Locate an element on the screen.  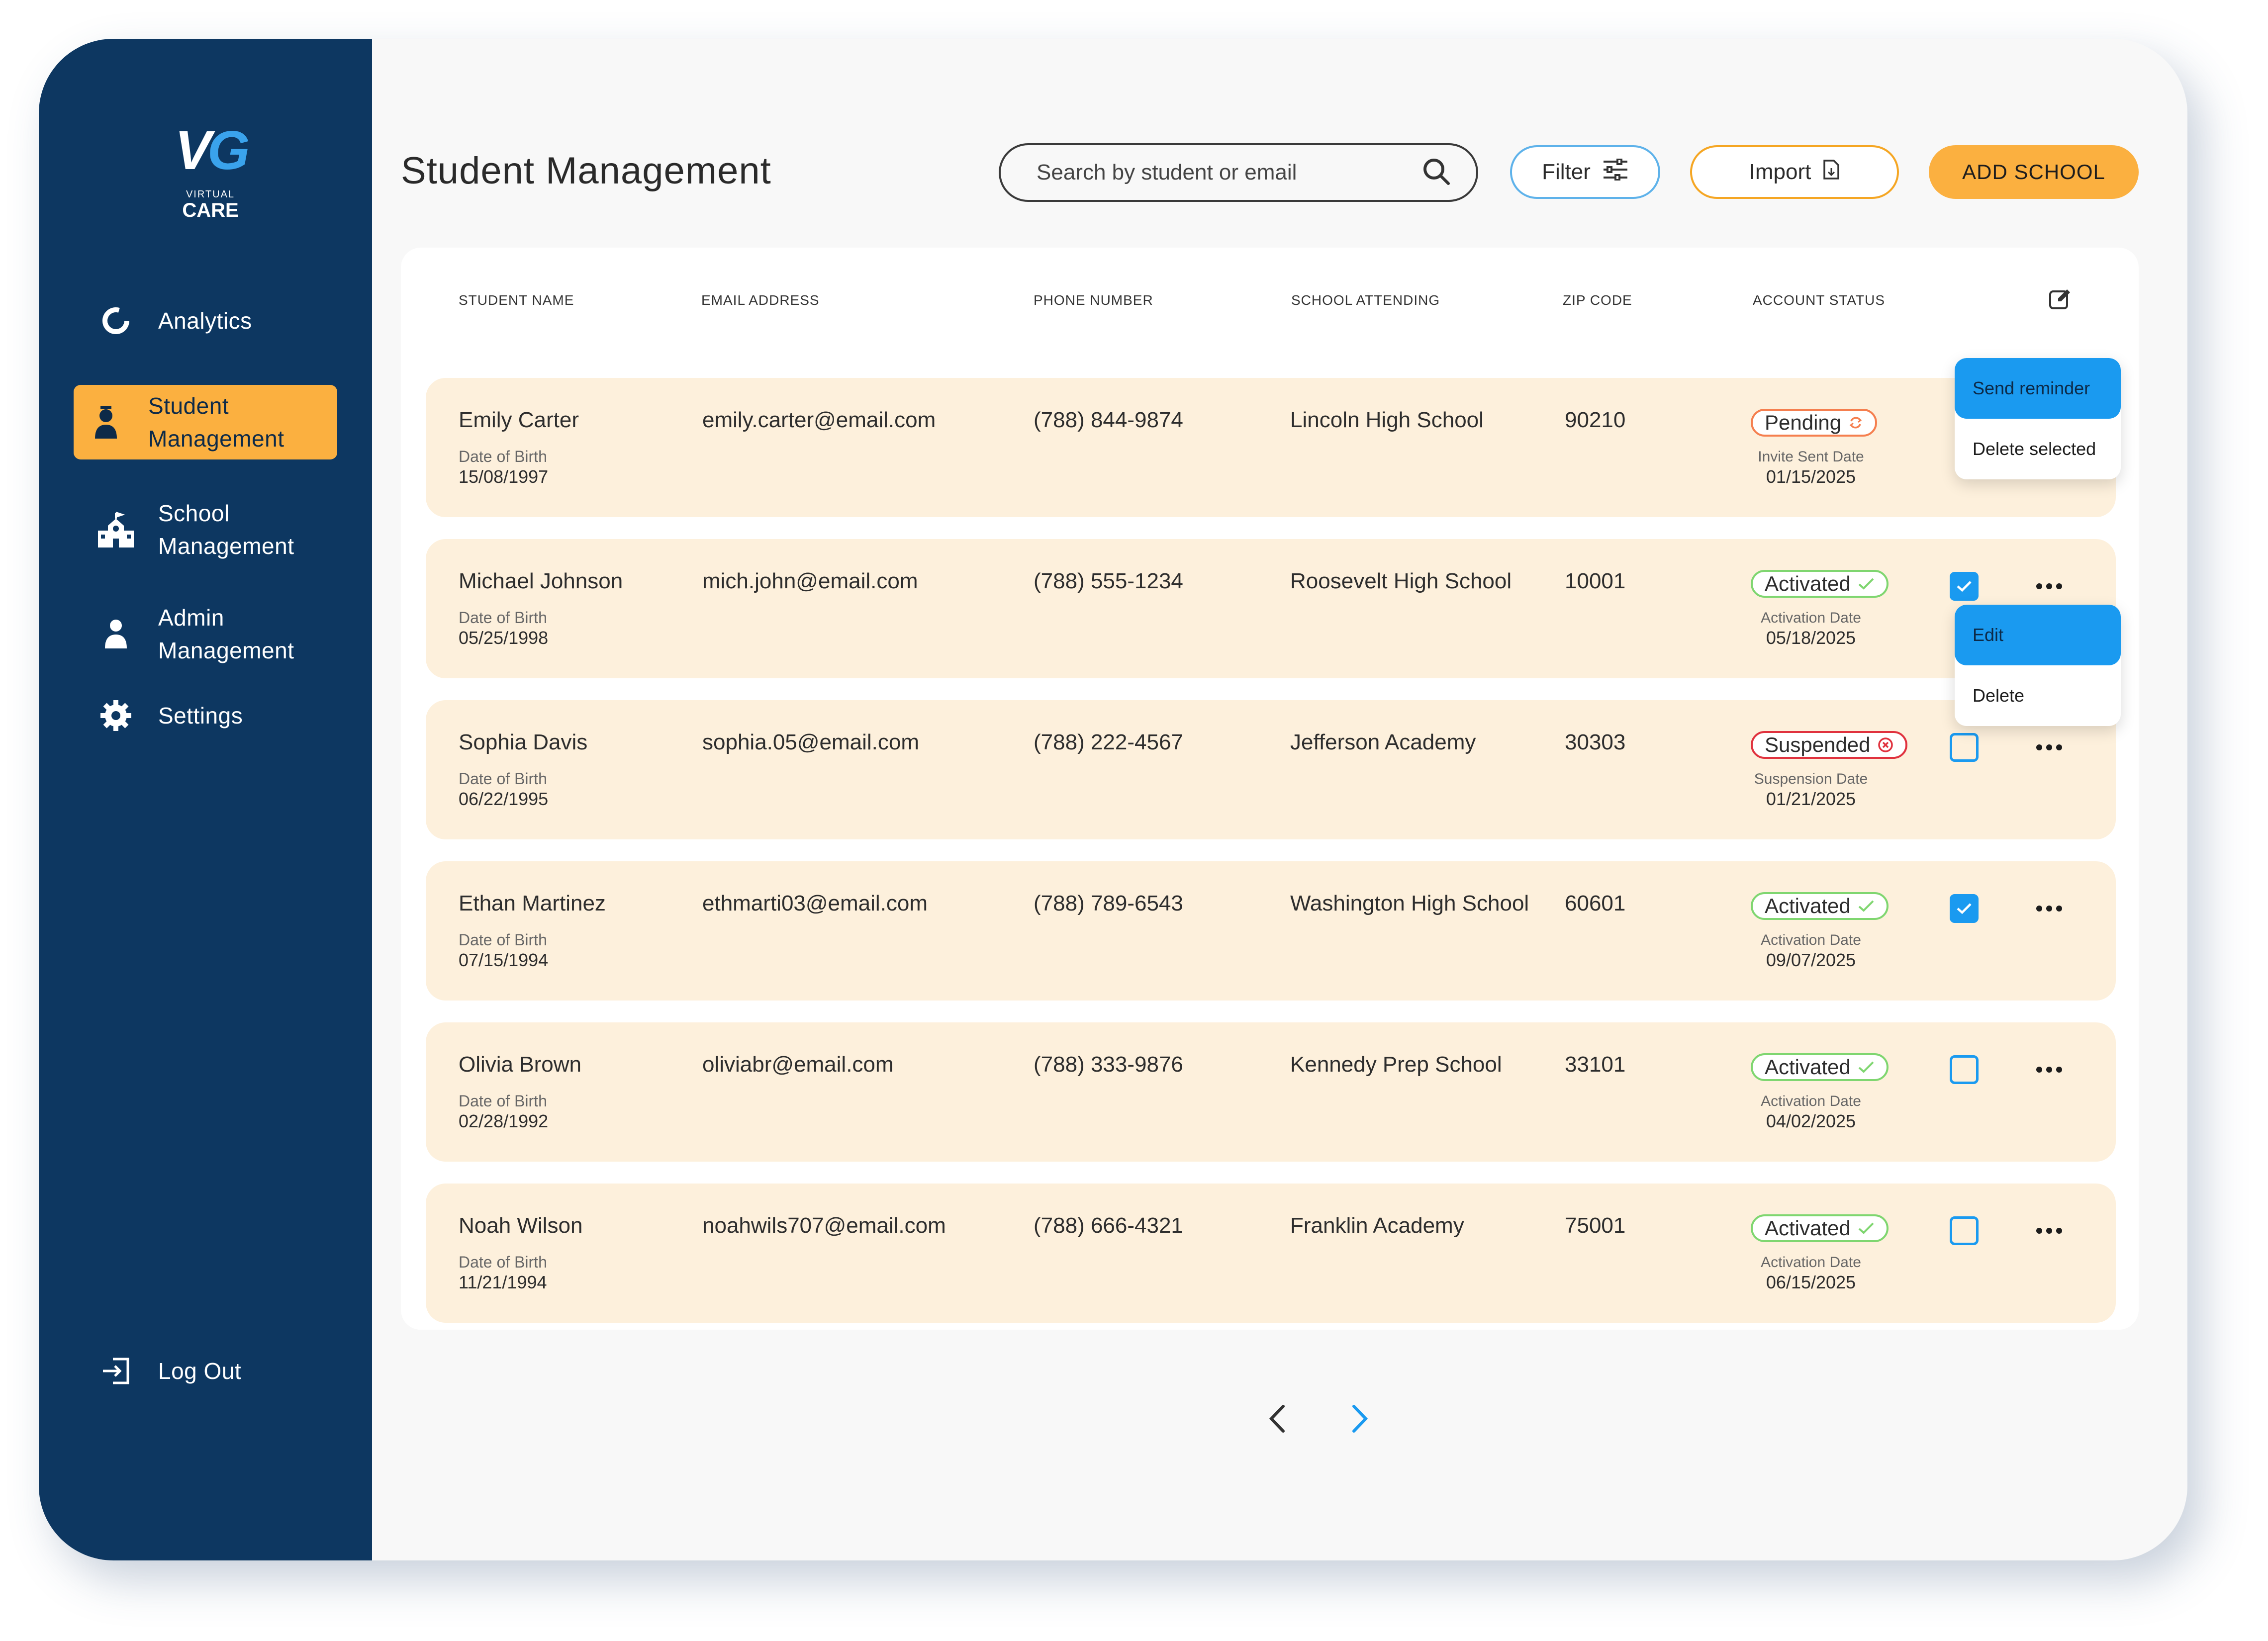
zip-value: 10001 is located at coordinates (1596, 581).